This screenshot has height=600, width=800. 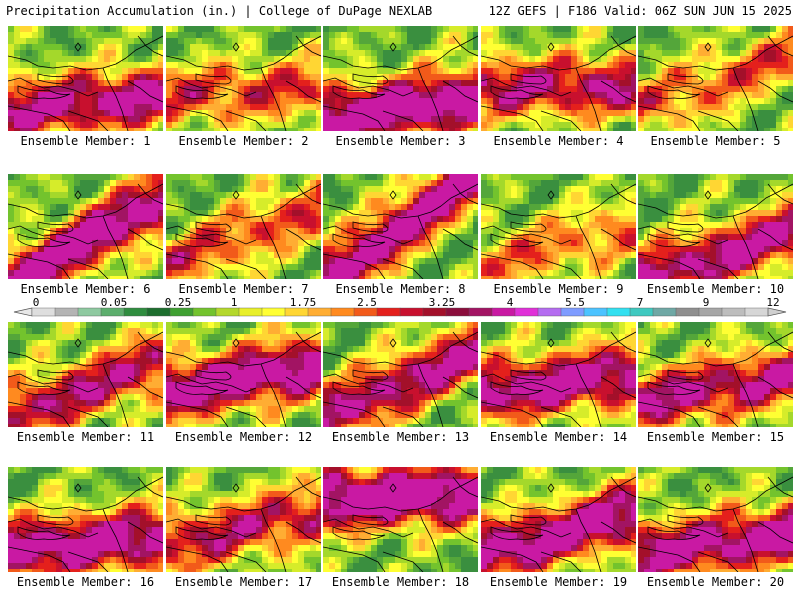 I want to click on colorbar-tick-label: 4, so click(x=510, y=302).